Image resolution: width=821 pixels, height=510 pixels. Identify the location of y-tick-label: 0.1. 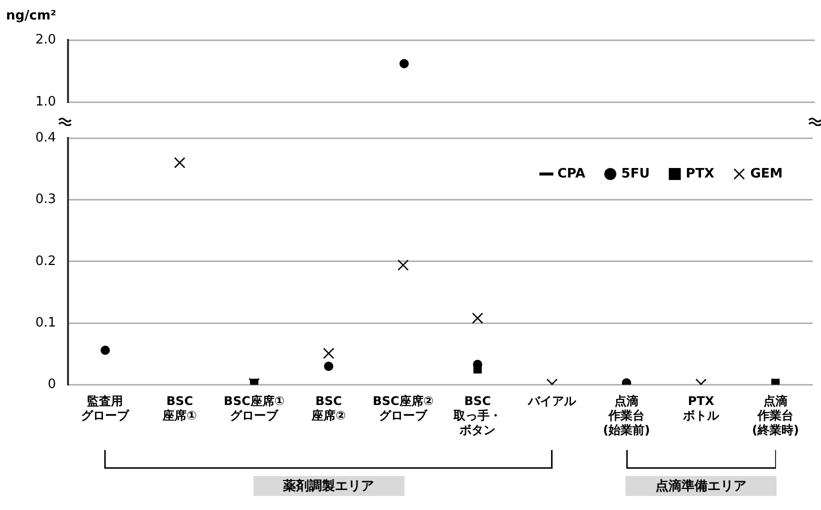
(45, 322).